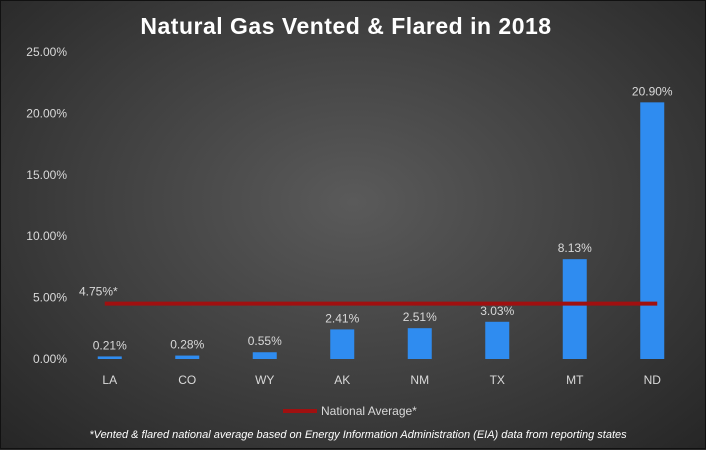  I want to click on legend-label-national-average: National Average*, so click(369, 411).